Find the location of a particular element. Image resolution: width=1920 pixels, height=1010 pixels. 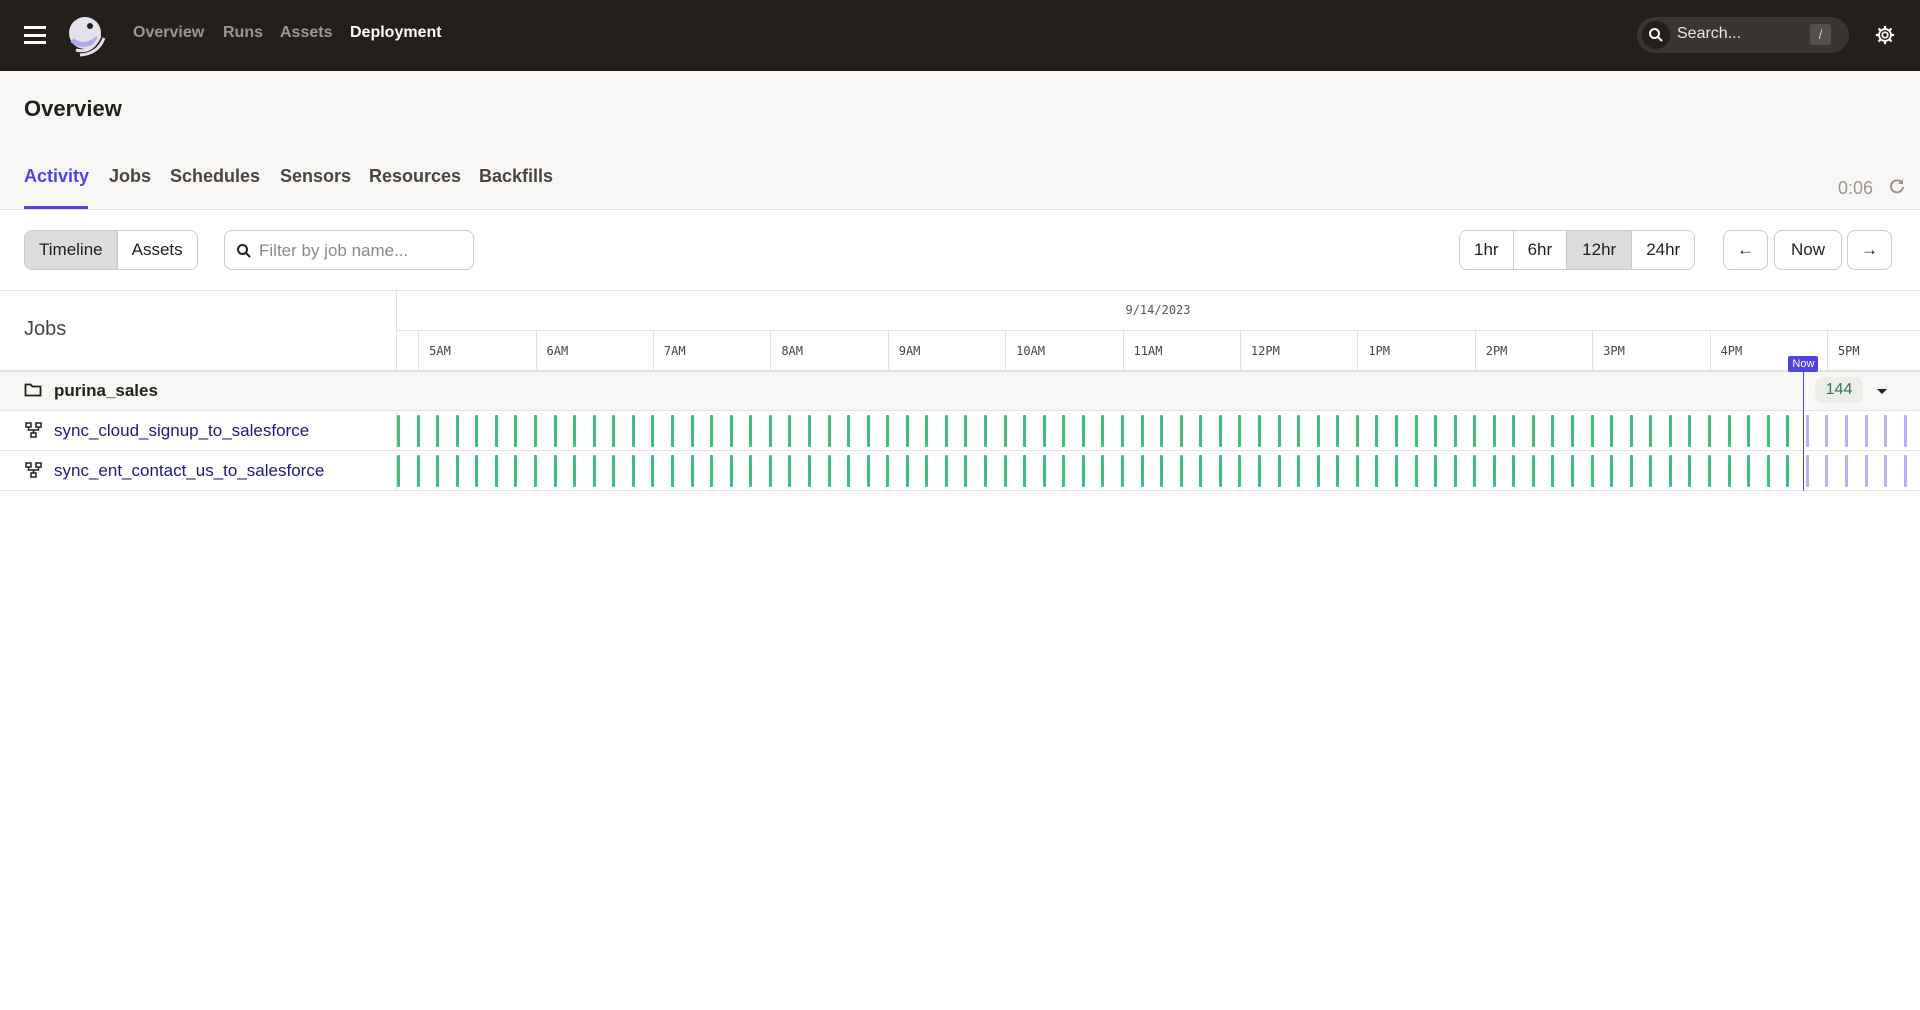

range-6hr-button: 6hr is located at coordinates (1540, 250).